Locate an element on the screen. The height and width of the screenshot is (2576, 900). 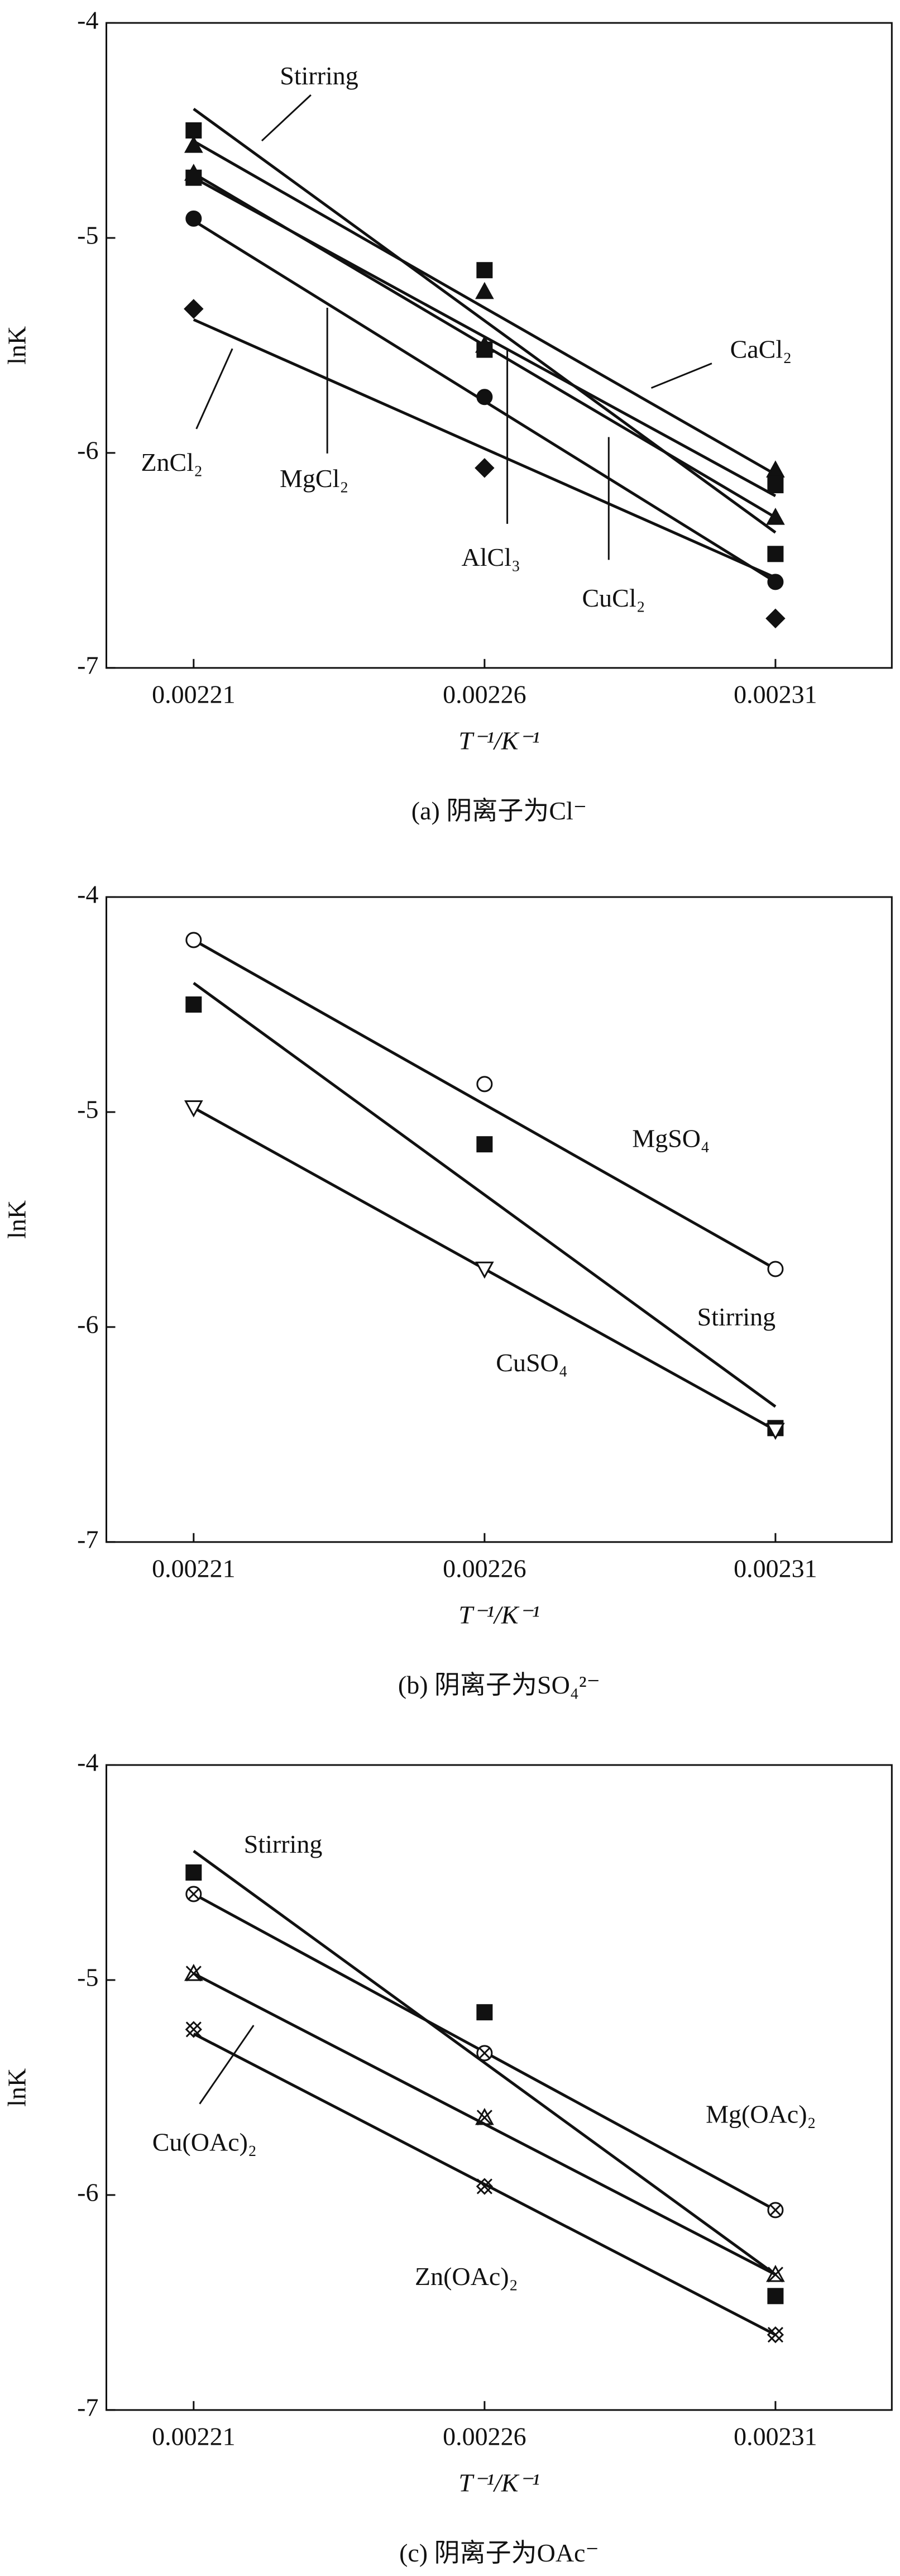
series-label: CaCl₂ is located at coordinates (761, 350).